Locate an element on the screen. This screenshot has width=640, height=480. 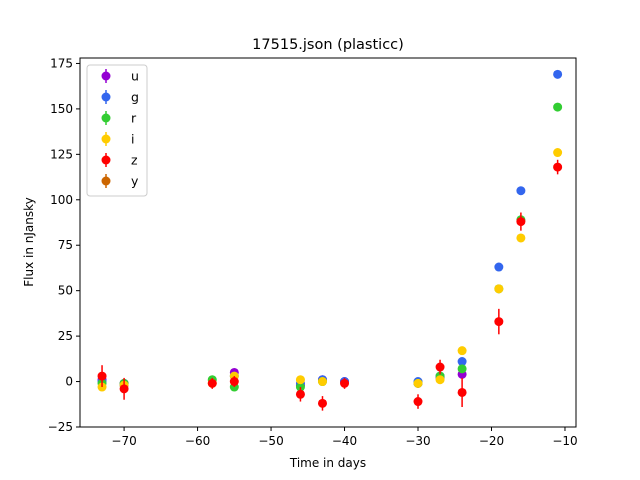
y-axis-label: Flux in nJansky is located at coordinates (29, 242).